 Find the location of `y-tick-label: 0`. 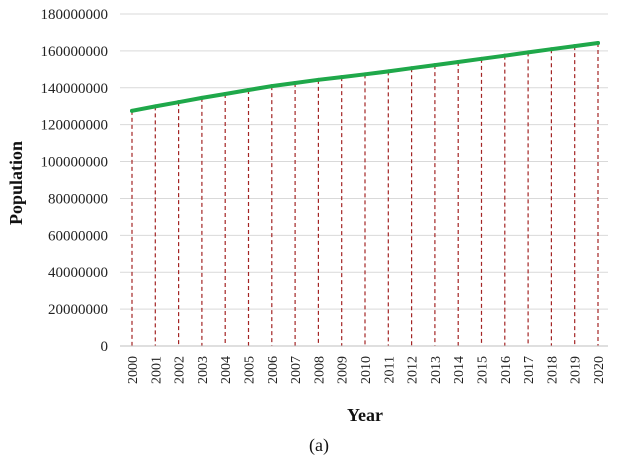

y-tick-label: 0 is located at coordinates (105, 347).